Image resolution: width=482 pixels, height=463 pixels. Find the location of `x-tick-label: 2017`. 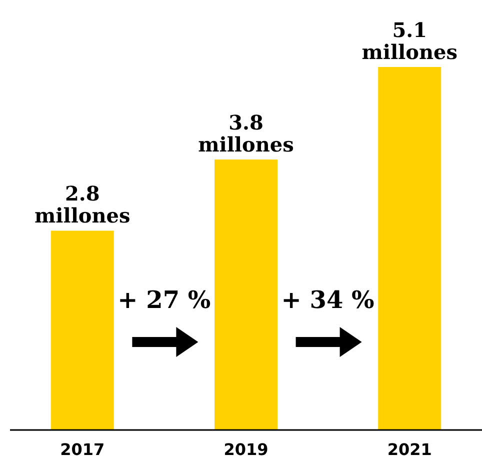

x-tick-label: 2017 is located at coordinates (82, 449).